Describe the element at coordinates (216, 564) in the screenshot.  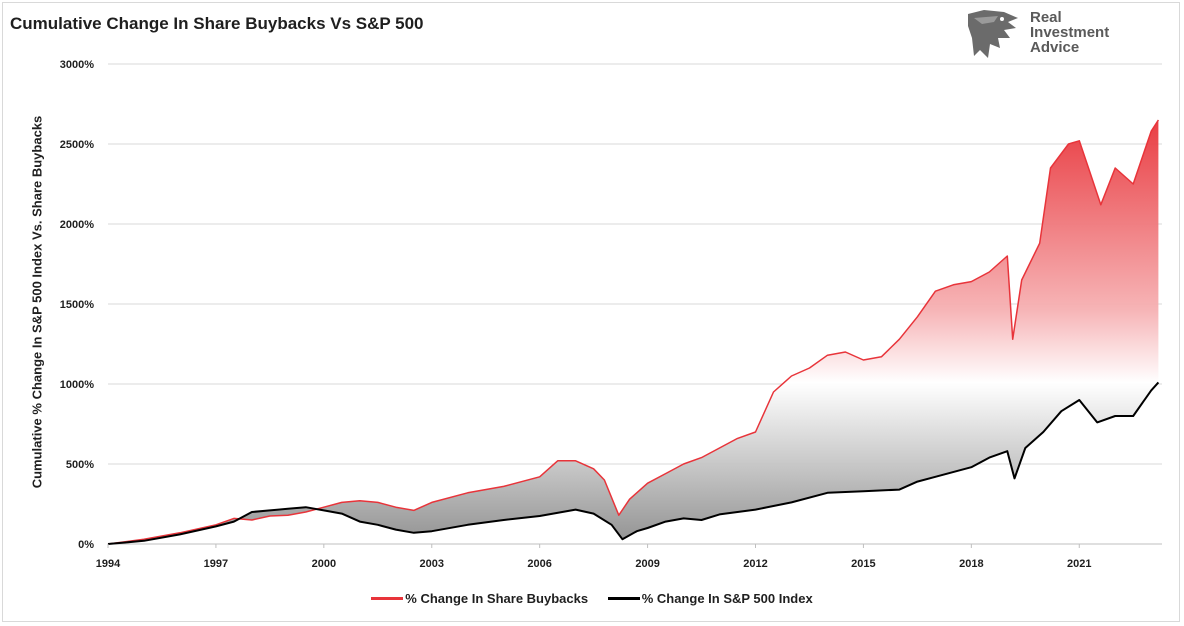
I see `x-tick-label: 1997` at that location.